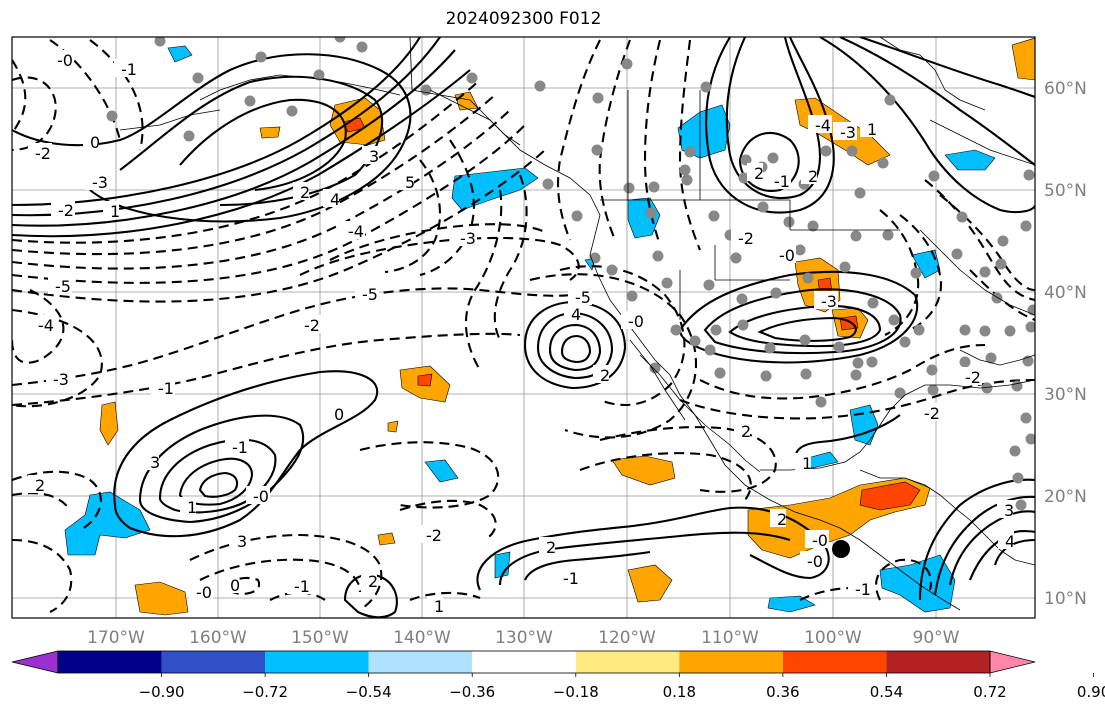 This screenshot has width=1105, height=712. I want to click on longitude-label: 170°W, so click(116, 638).